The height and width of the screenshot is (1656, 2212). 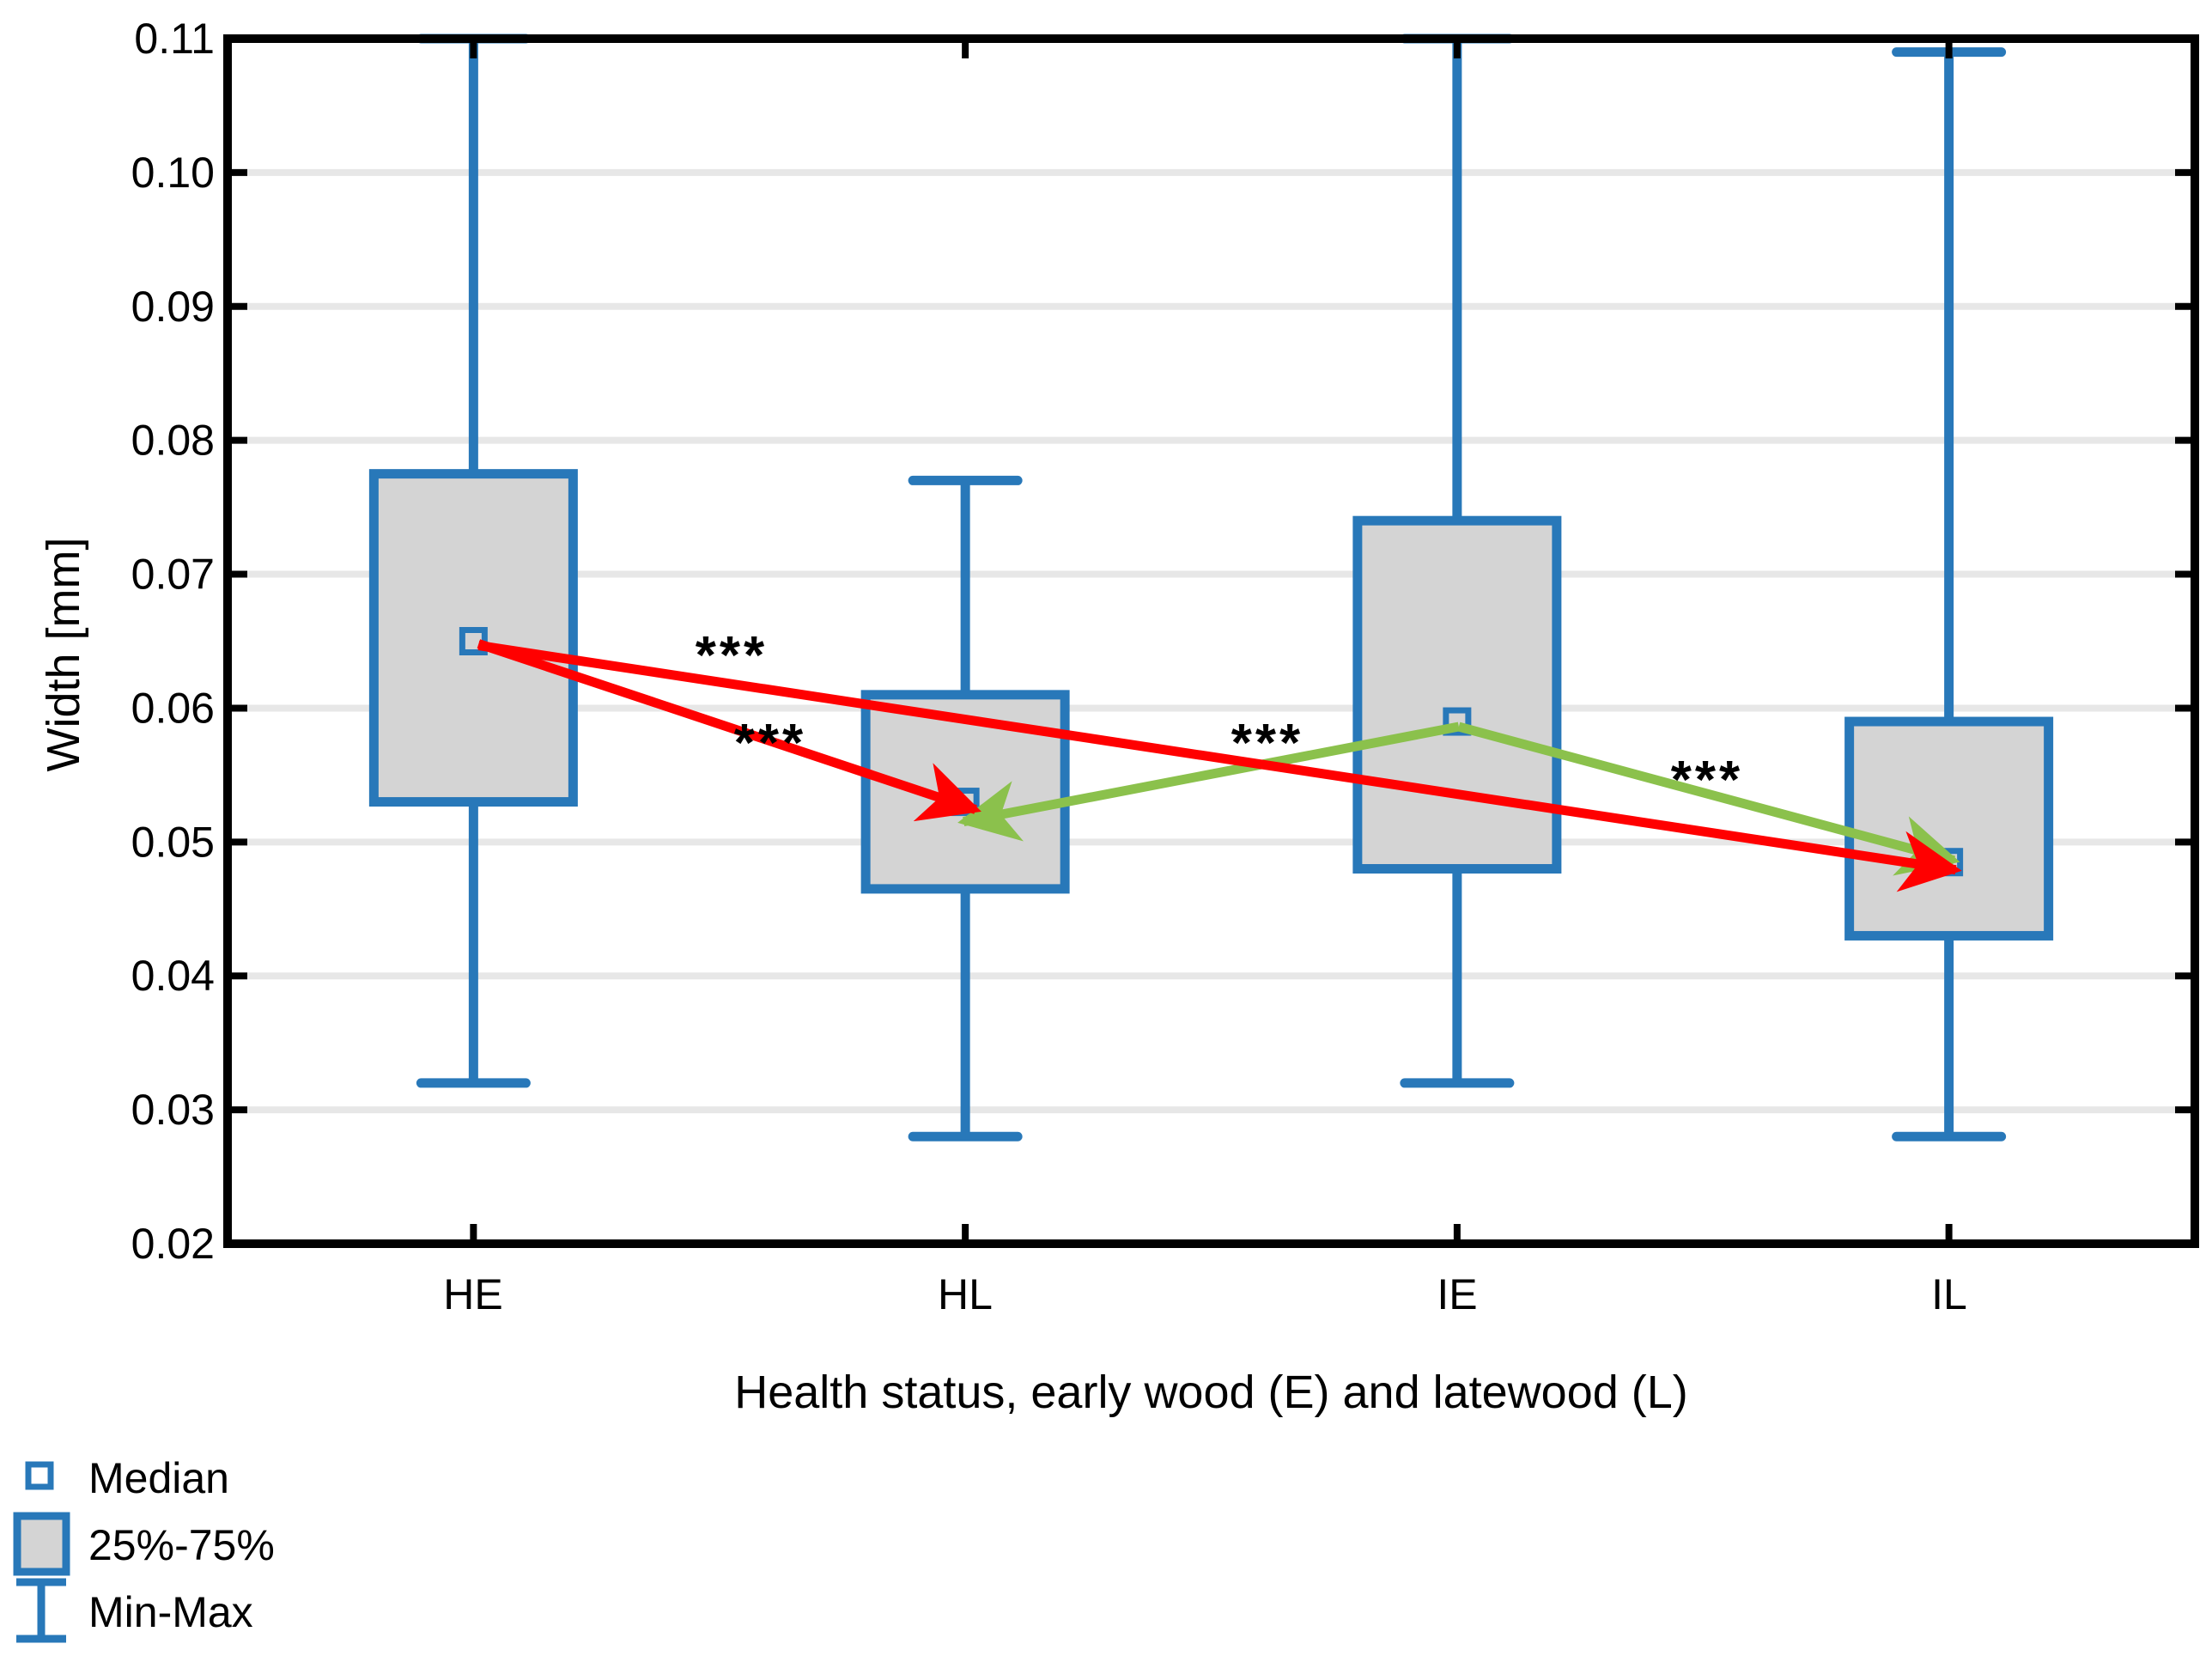 I want to click on x-category-label-ie: IE, so click(x=1458, y=1294).